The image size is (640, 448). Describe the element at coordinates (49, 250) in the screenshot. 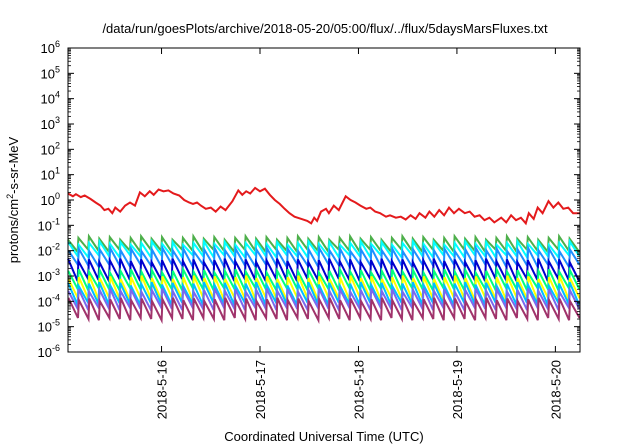

I see `y-tick-label: 10⁻²` at that location.